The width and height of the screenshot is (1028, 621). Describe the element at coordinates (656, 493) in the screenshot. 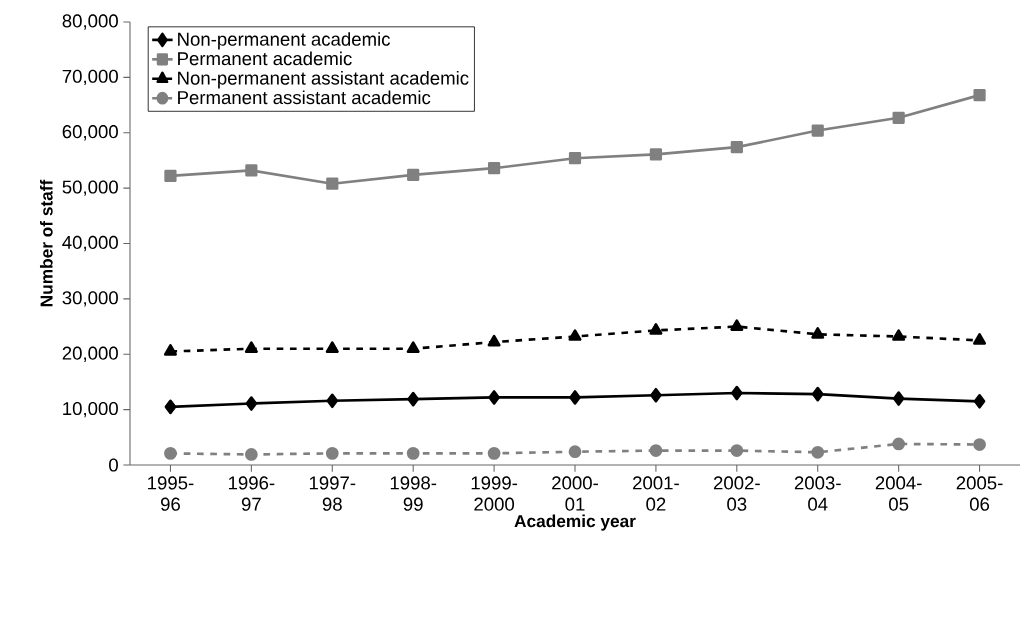

I see `x-tick-label: 2001-02` at that location.